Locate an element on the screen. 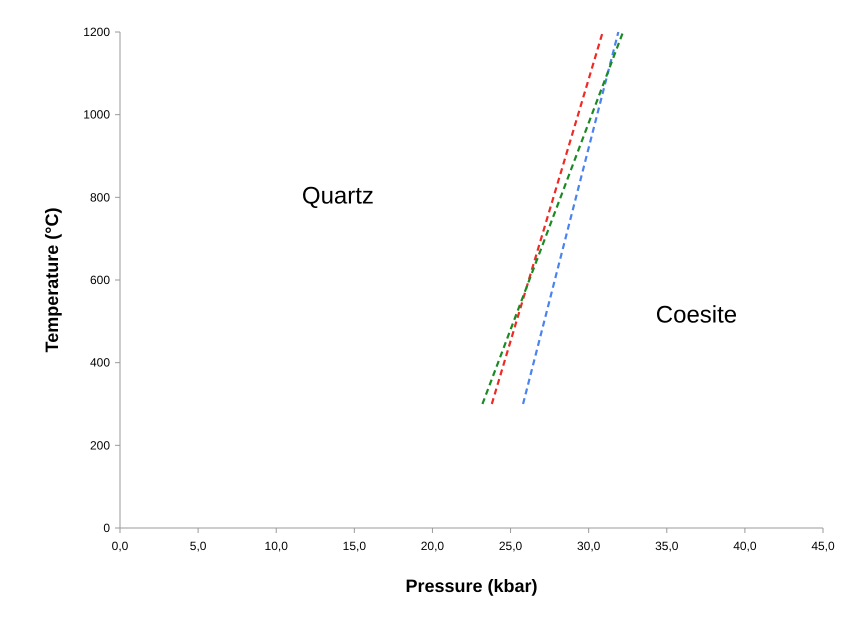 This screenshot has width=860, height=618. x-tick-label: 15,0 is located at coordinates (354, 546).